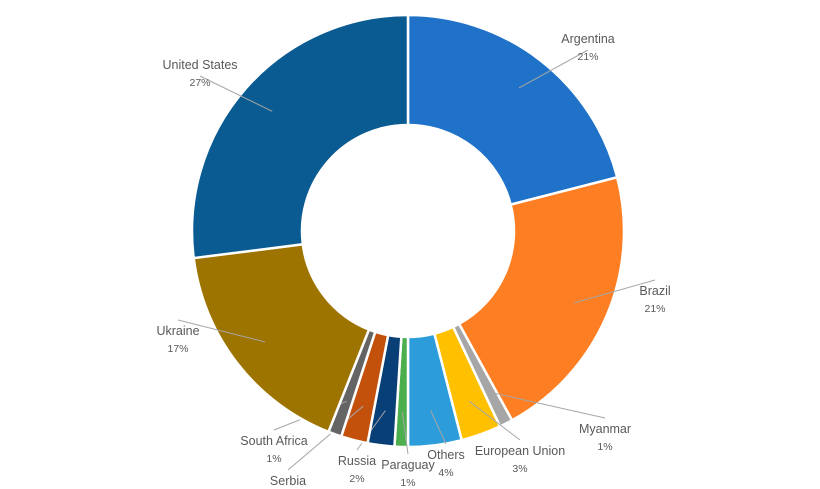  Describe the element at coordinates (520, 469) in the screenshot. I see `label-value: 3%` at that location.